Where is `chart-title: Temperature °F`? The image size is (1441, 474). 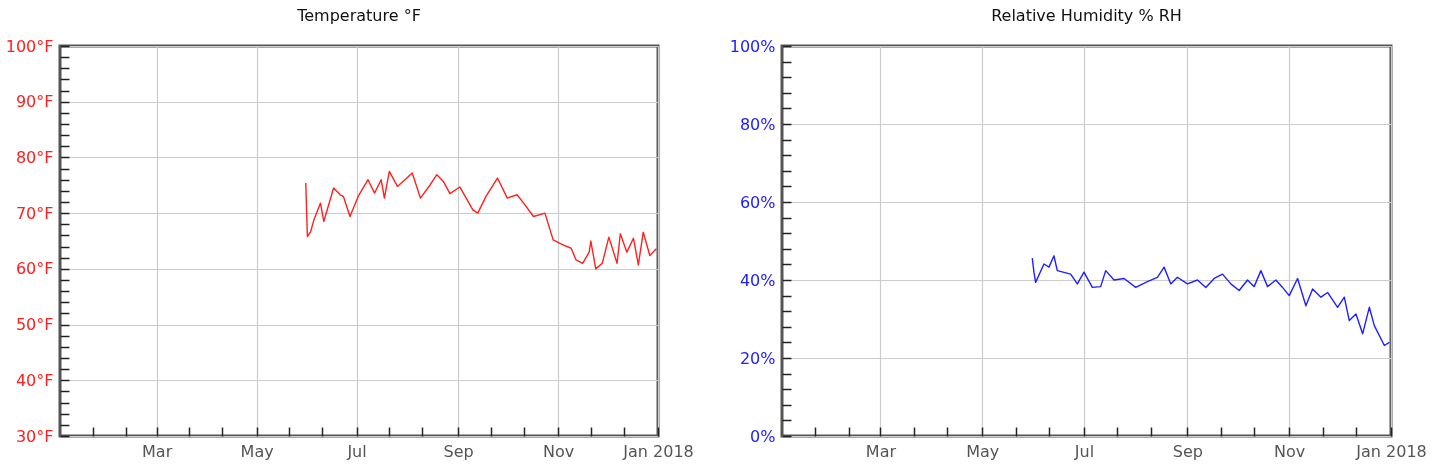 chart-title: Temperature °F is located at coordinates (358, 15).